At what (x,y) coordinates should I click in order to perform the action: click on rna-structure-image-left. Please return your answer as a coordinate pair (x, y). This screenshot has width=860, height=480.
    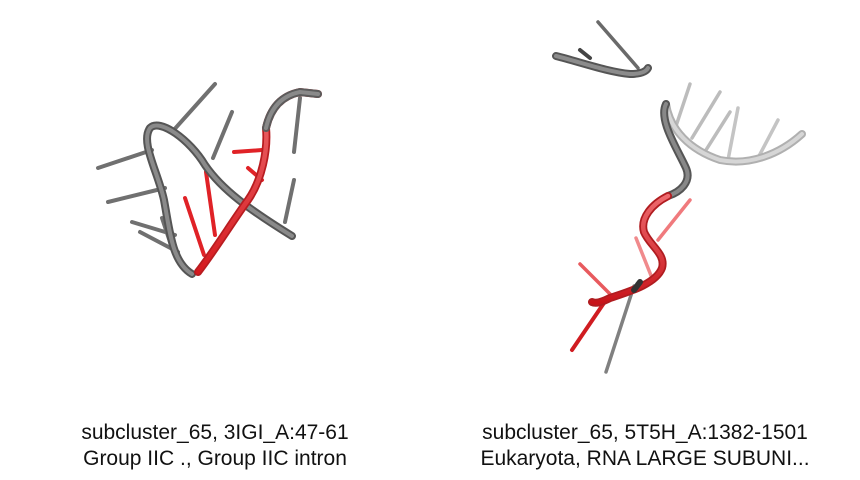
    Looking at the image, I should click on (209, 180).